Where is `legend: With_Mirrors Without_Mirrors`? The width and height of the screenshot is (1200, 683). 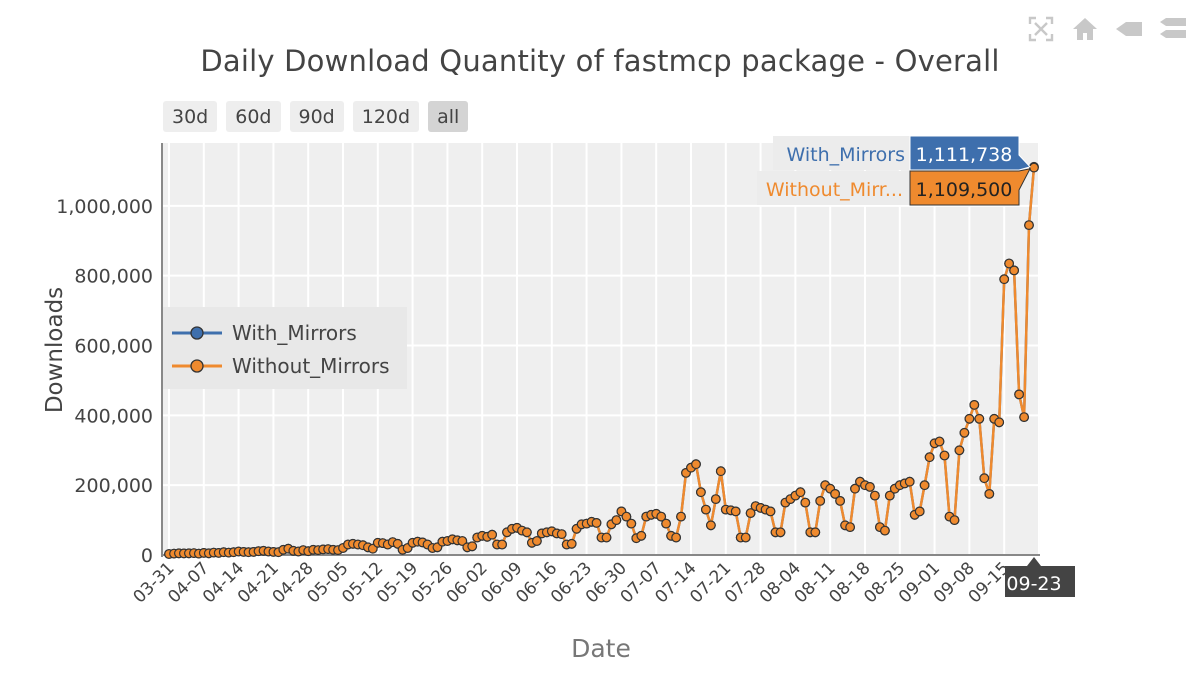
legend: With_Mirrors Without_Mirrors is located at coordinates (285, 348).